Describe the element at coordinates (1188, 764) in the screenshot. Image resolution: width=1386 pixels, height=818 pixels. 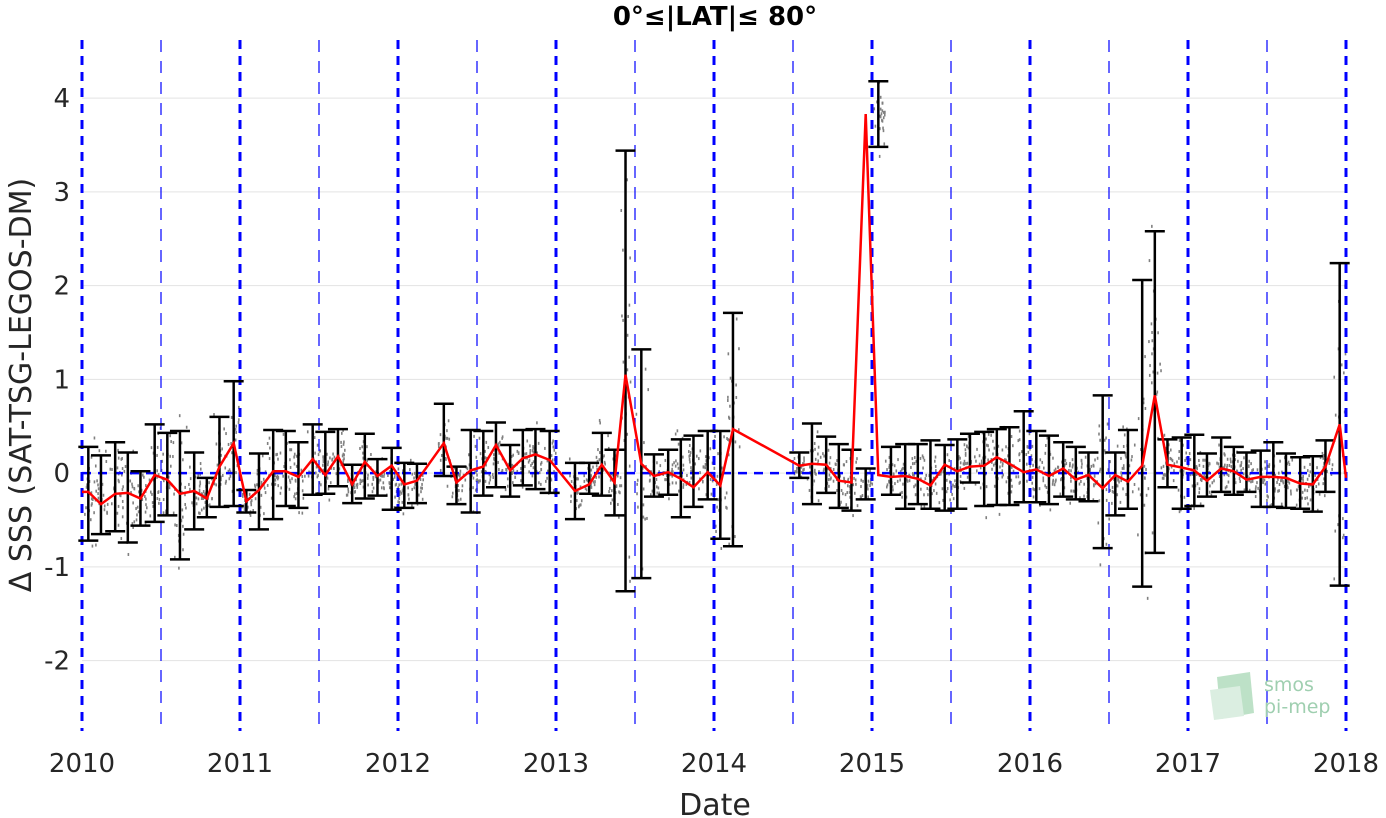
I see `x-tick-label: 2017` at that location.